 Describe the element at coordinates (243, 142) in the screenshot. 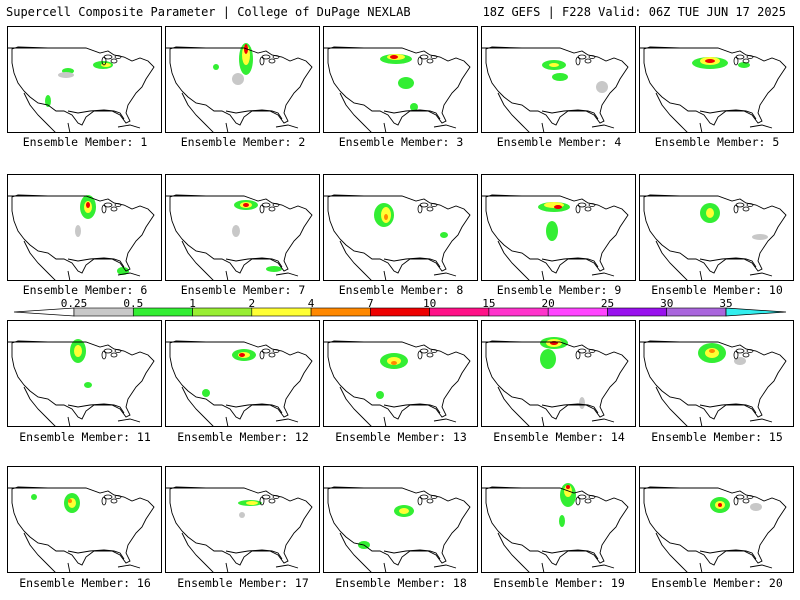

I see `ensemble-member-label: Ensemble Member: 2` at that location.